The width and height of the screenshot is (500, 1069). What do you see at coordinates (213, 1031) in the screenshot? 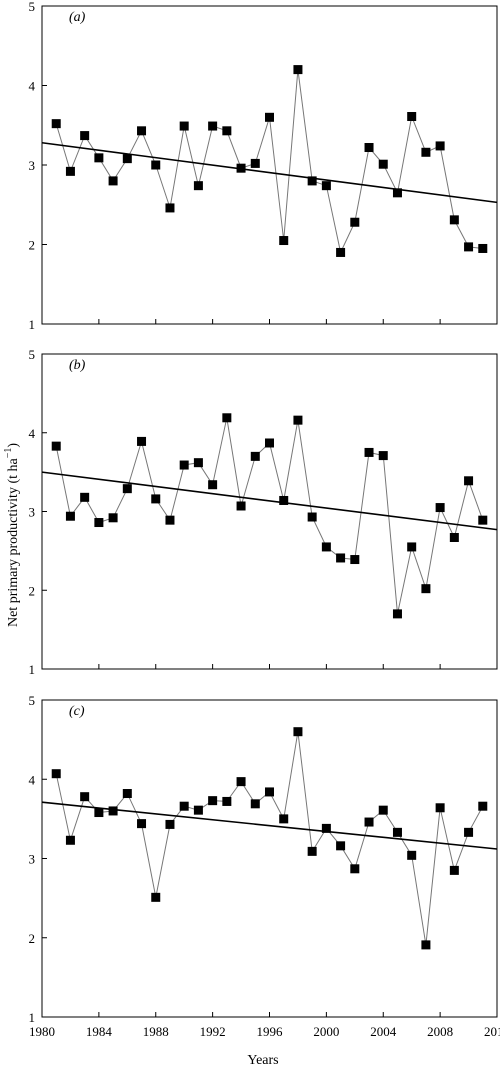
I see `x-tick-label: 1992` at bounding box center [213, 1031].